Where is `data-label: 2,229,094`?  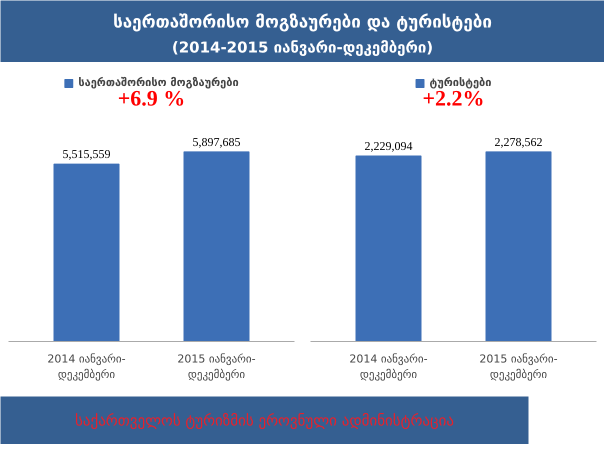
data-label: 2,229,094 is located at coordinates (388, 145).